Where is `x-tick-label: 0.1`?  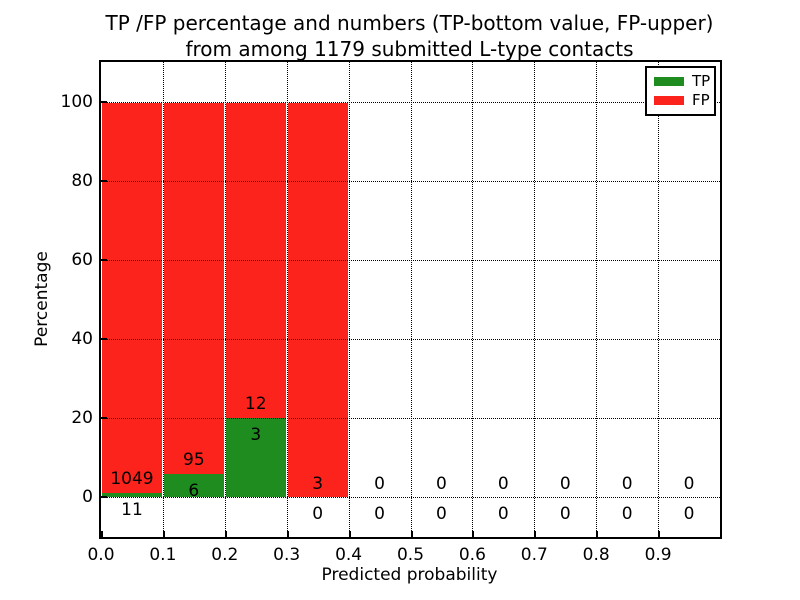
x-tick-label: 0.1 is located at coordinates (163, 555).